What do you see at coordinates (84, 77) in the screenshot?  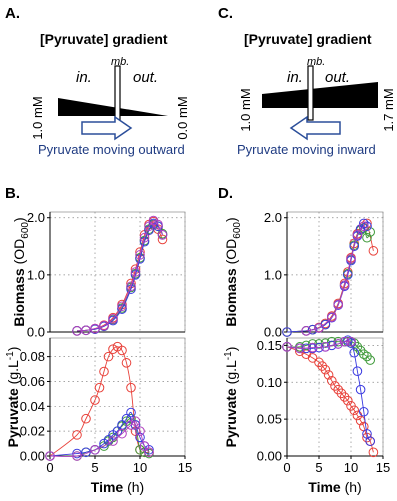 I see `panel-a-inside-label: in.` at bounding box center [84, 77].